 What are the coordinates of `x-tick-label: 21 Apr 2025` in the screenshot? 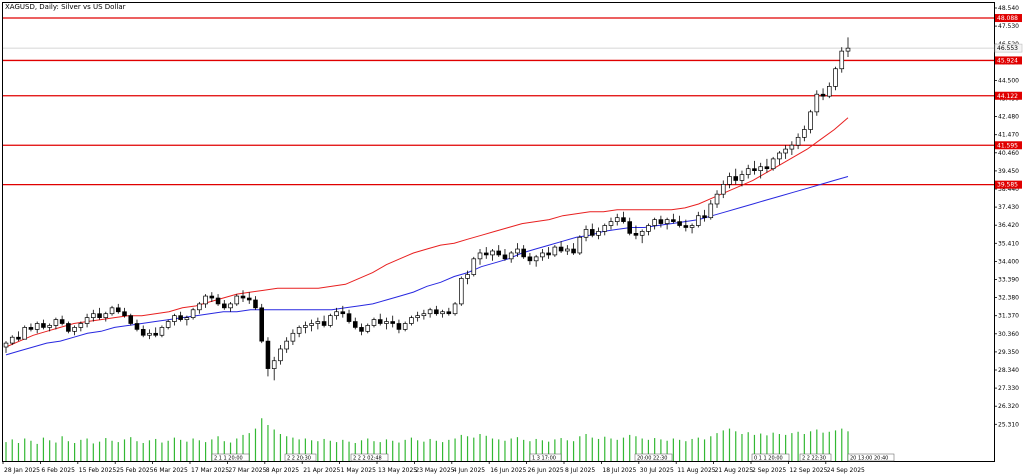 It's located at (321, 470).